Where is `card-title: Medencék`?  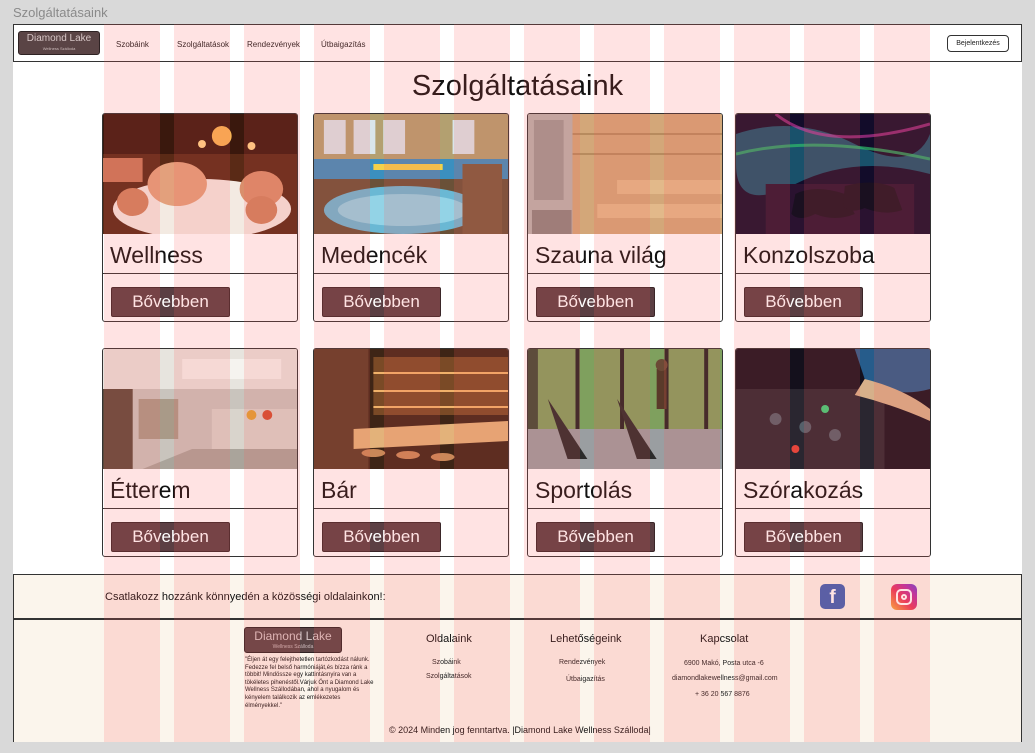
card-title: Medencék is located at coordinates (374, 255).